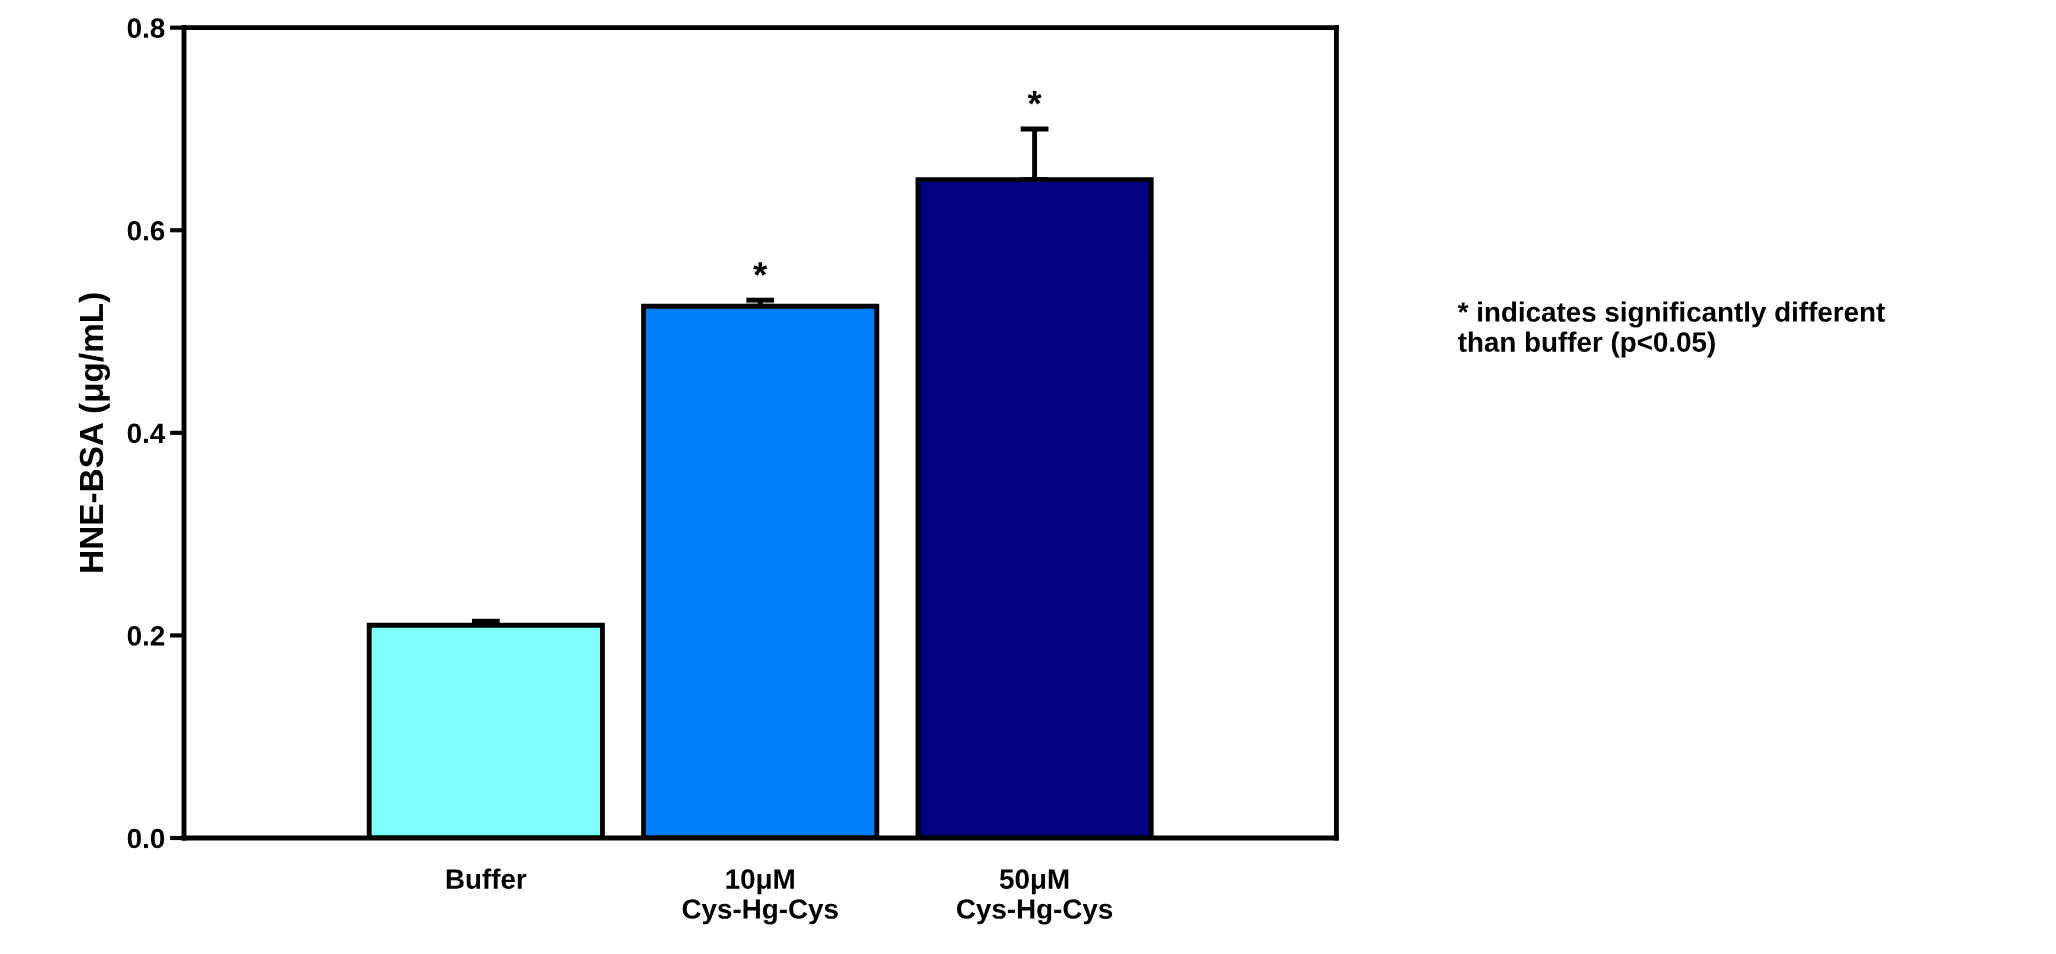  What do you see at coordinates (146, 230) in the screenshot?
I see `y-tick-label: 0.6` at bounding box center [146, 230].